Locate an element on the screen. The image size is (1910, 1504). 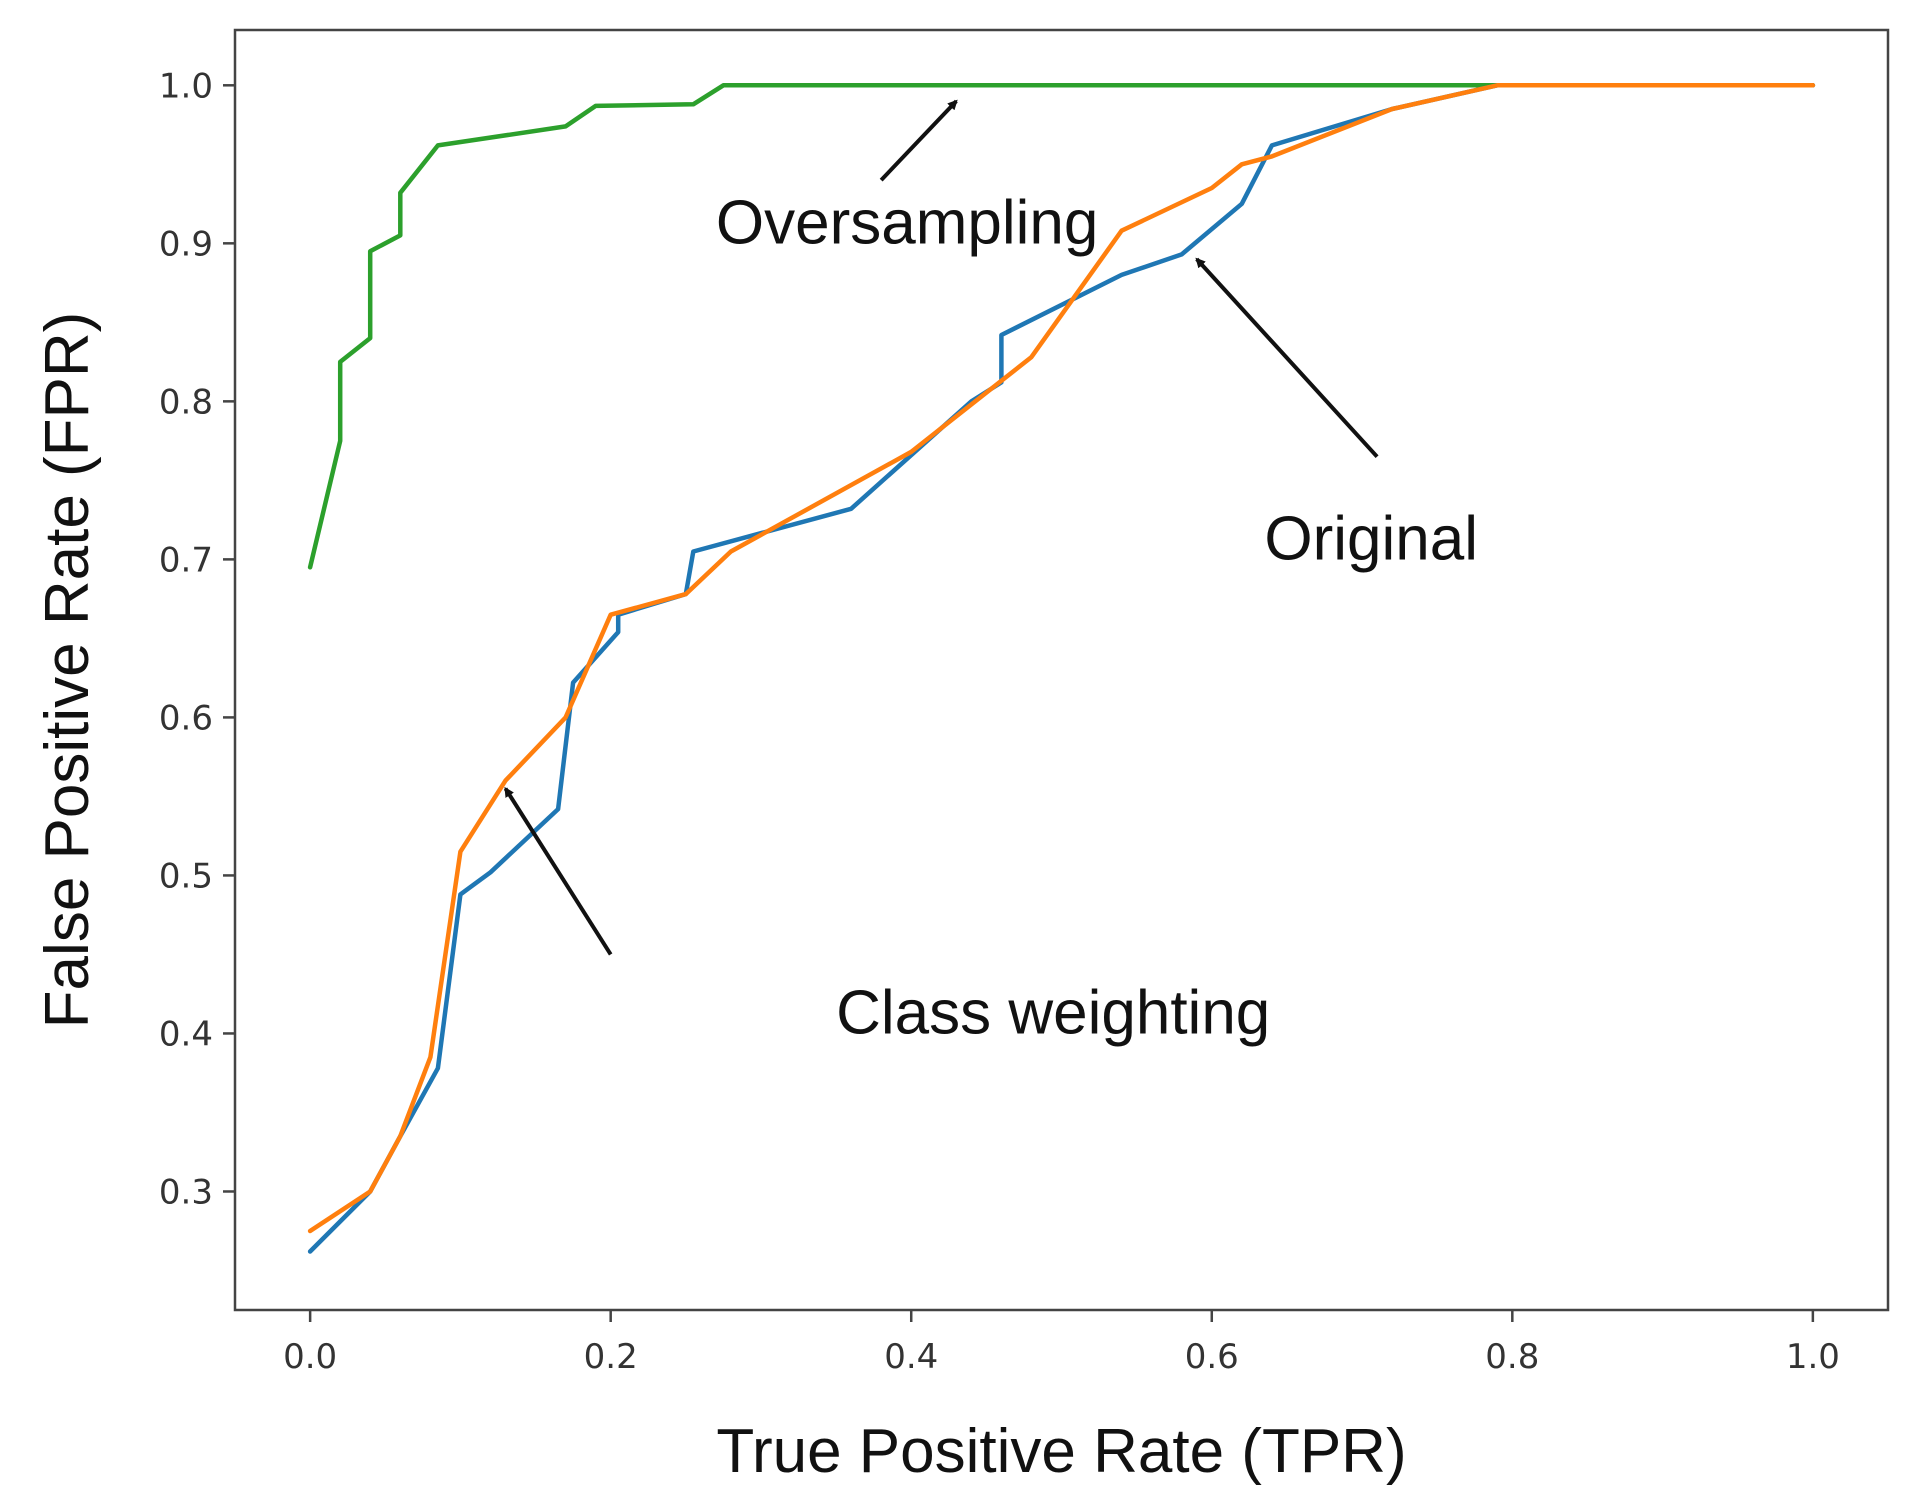
x-tick-label: 1.0 is located at coordinates (1813, 1357).